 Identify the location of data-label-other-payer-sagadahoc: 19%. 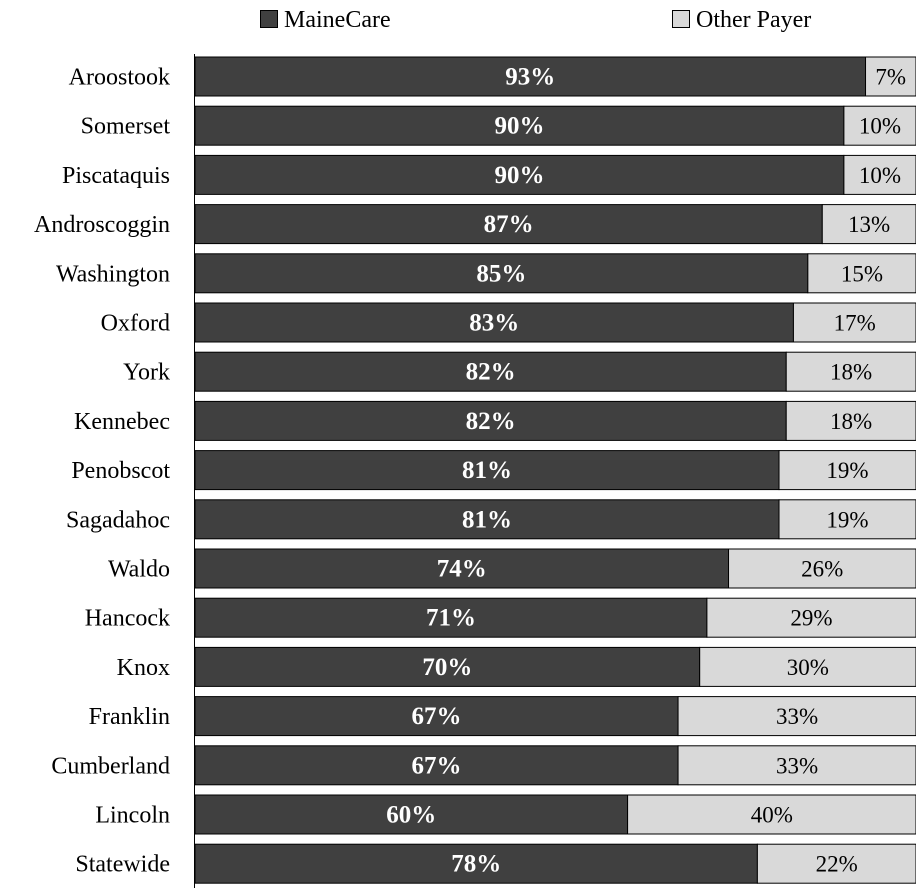
(847, 519).